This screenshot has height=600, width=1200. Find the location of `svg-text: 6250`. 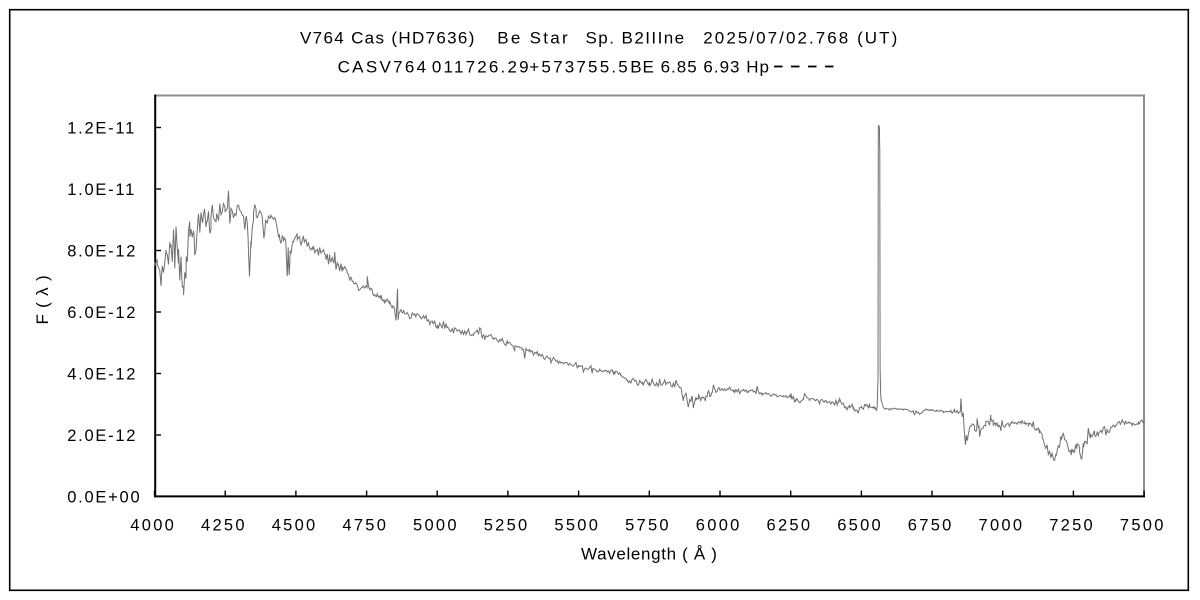

svg-text: 6250 is located at coordinates (790, 526).